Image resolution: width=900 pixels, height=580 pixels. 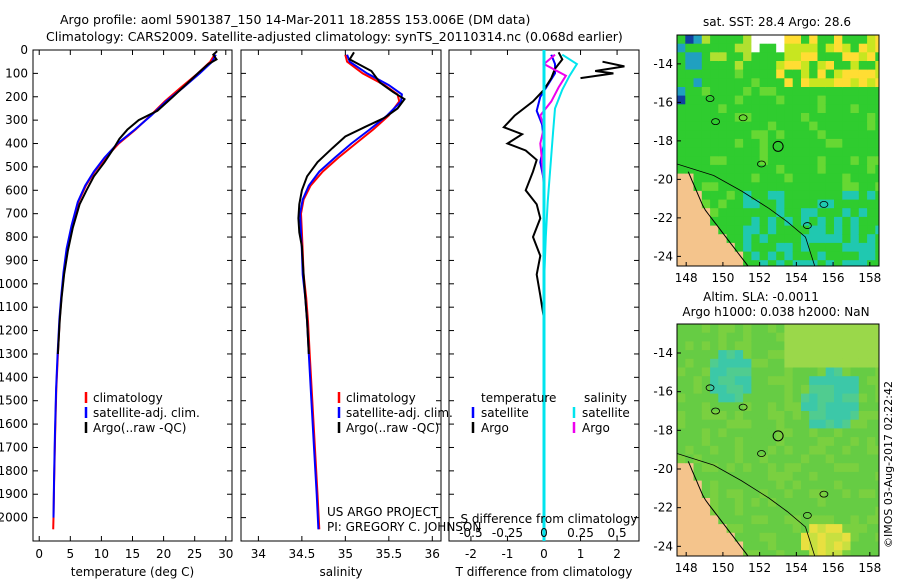 I want to click on x-tick-label: 15, so click(x=132, y=554).